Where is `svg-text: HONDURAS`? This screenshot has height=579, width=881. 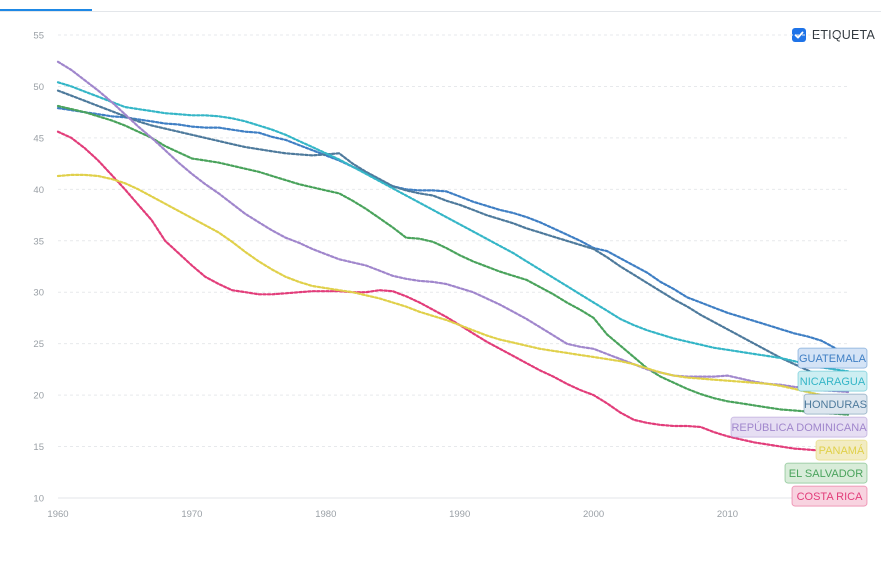
svg-text: HONDURAS is located at coordinates (835, 405).